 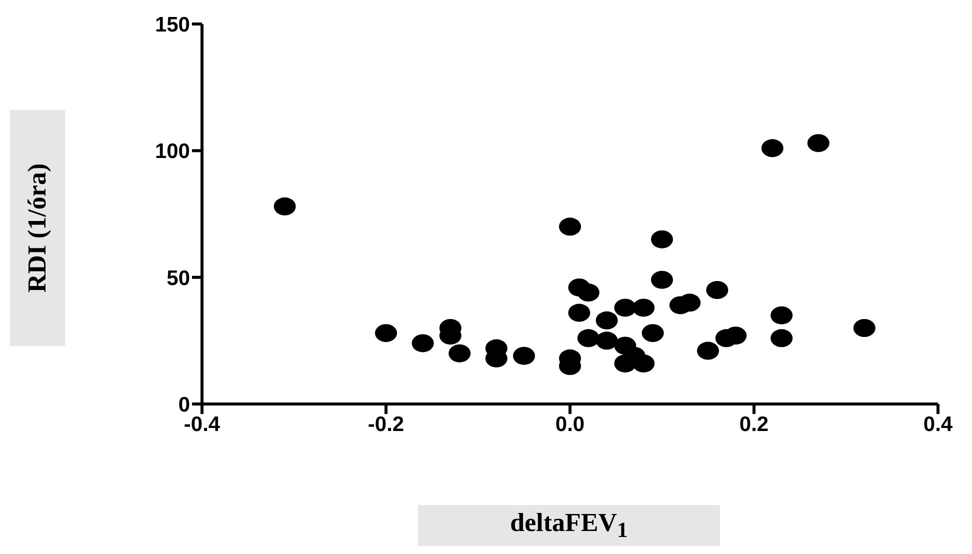 What do you see at coordinates (178, 278) in the screenshot?
I see `y-tick-label: 50` at bounding box center [178, 278].